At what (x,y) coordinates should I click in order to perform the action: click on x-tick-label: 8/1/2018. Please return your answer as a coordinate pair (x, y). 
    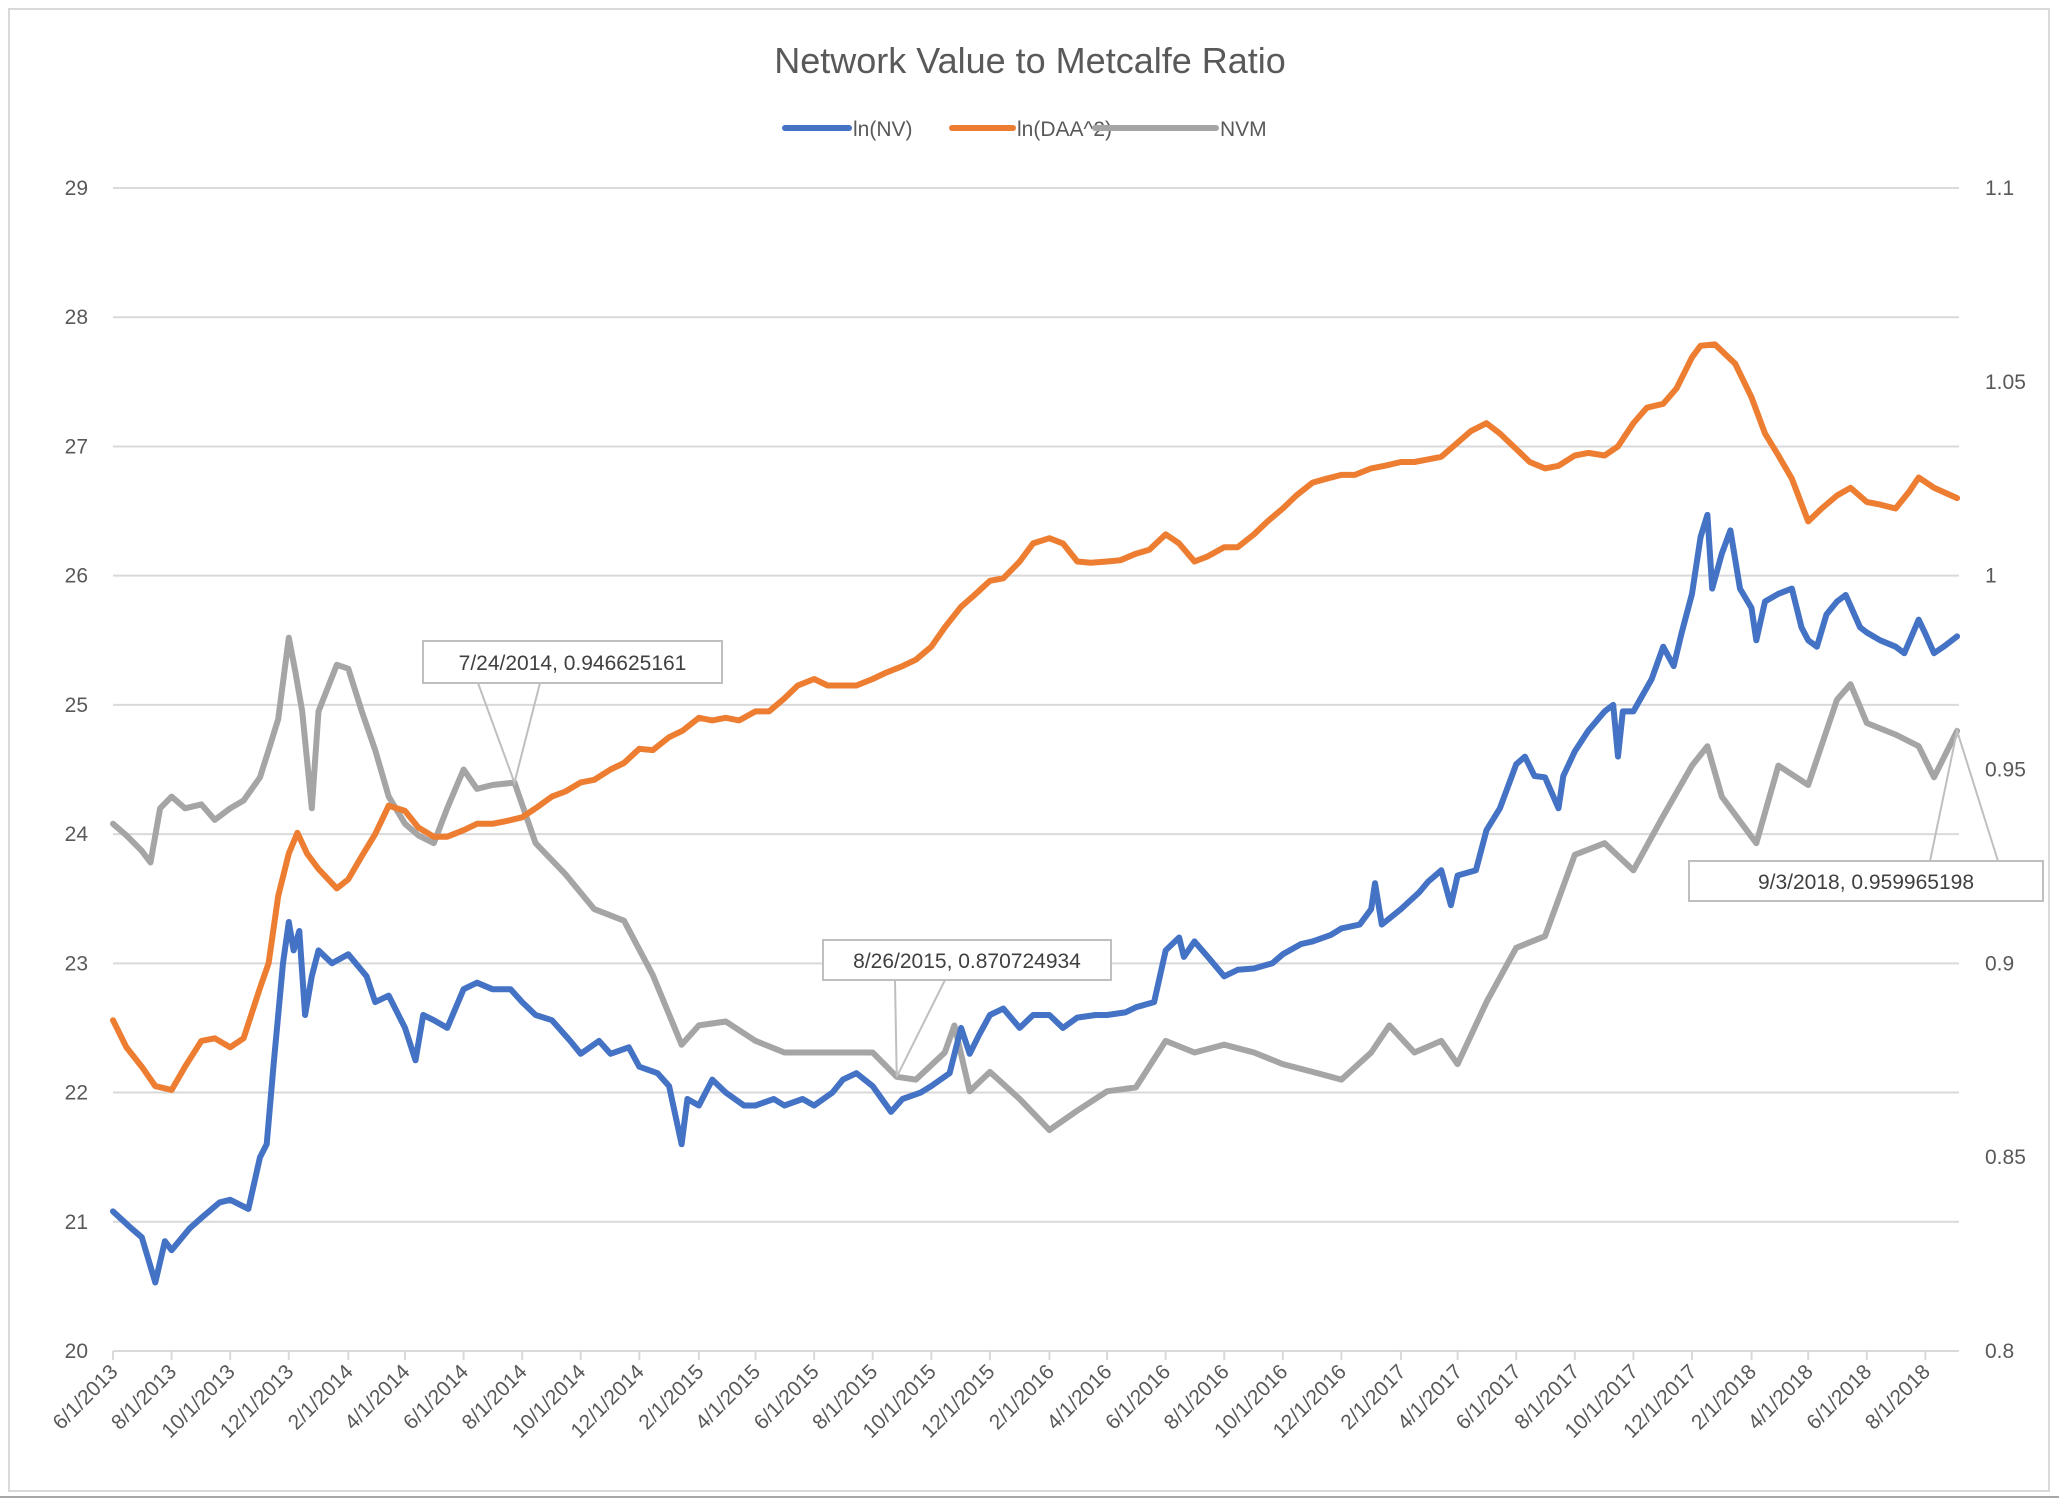
    Looking at the image, I should click on (1898, 1397).